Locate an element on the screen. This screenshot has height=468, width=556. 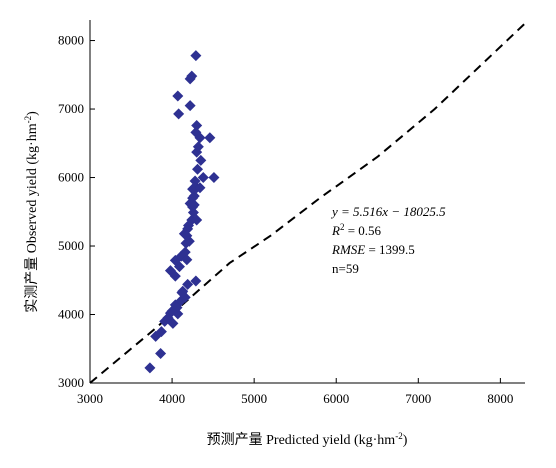
y-tick-label: 7000 is located at coordinates (71, 108).